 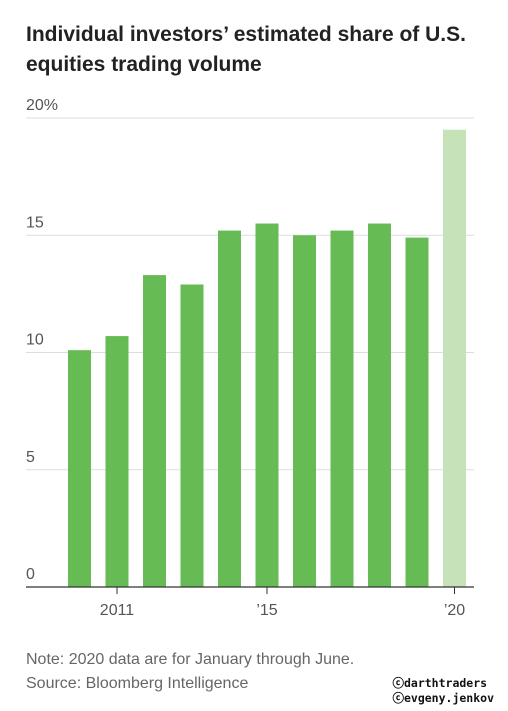 I want to click on bar-2011, so click(x=117, y=461).